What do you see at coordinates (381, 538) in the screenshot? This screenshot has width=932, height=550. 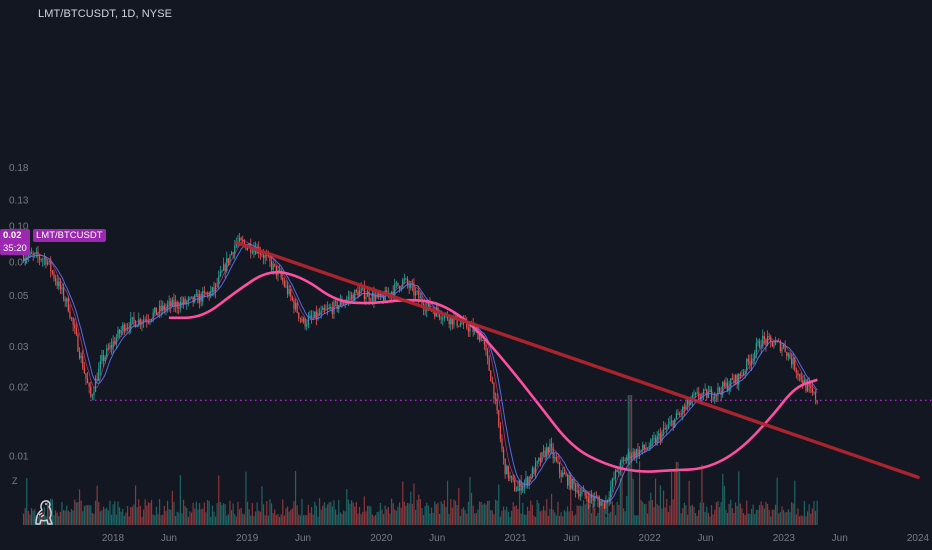 I see `x-tick-label: 2020` at bounding box center [381, 538].